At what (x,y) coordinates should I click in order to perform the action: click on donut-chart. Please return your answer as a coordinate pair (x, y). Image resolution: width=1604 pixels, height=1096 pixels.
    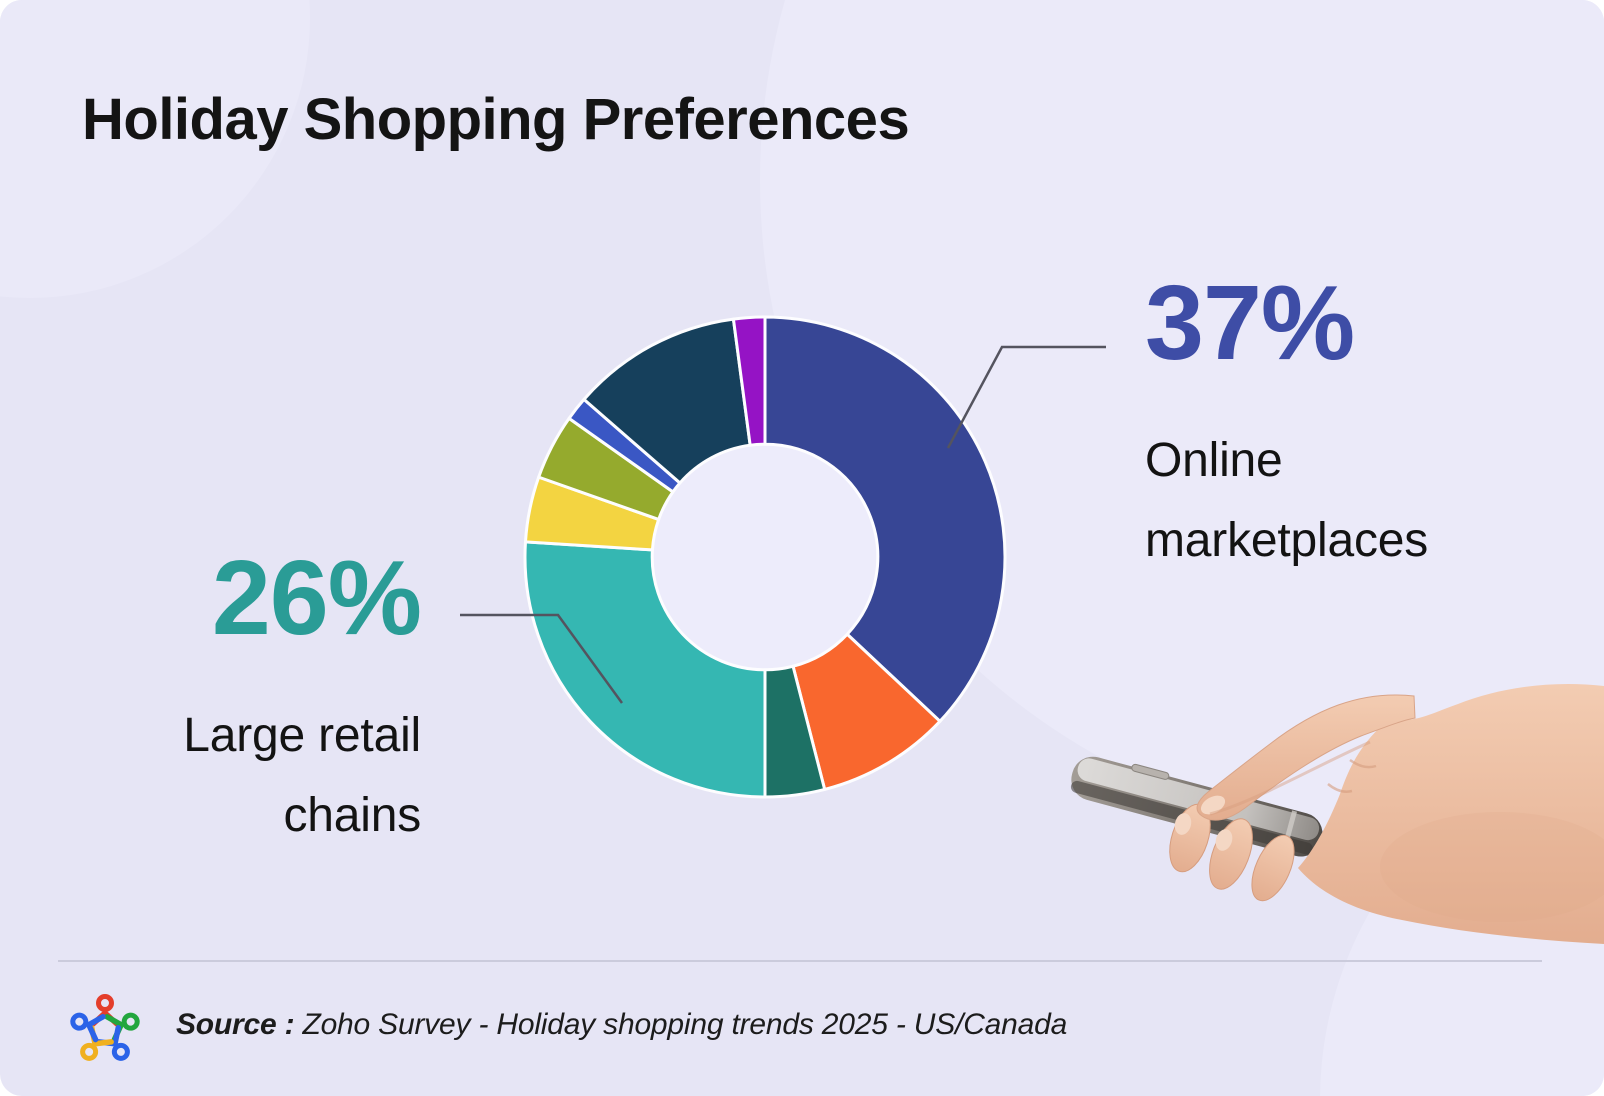
    Looking at the image, I should click on (765, 557).